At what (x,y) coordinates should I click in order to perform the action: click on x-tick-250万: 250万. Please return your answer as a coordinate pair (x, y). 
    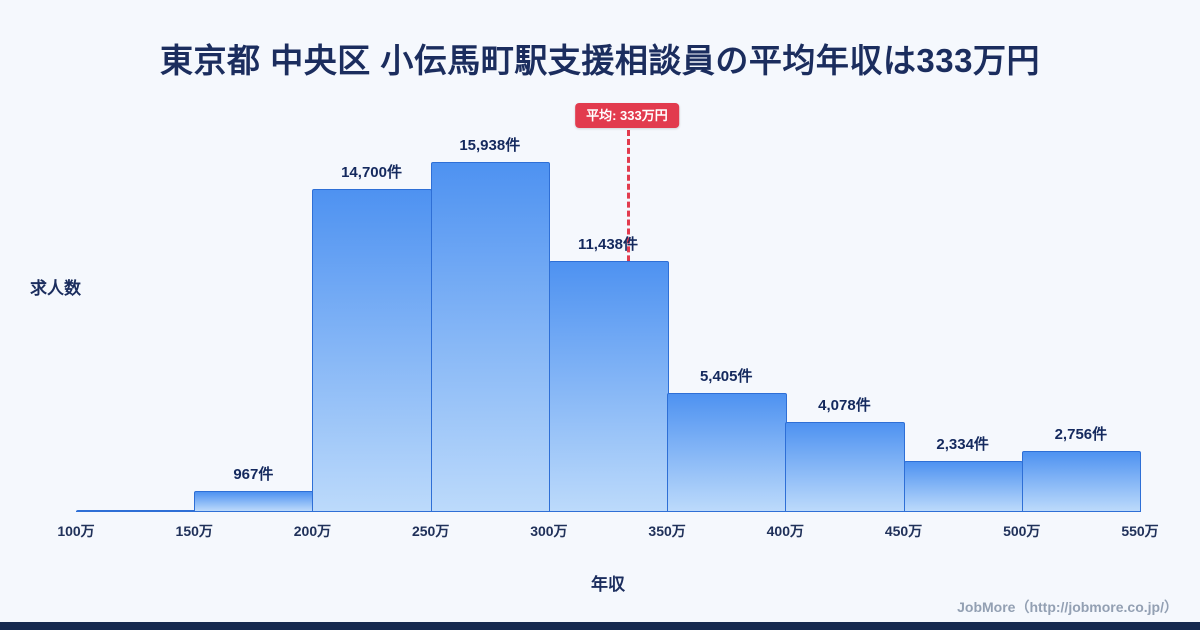
    Looking at the image, I should click on (430, 531).